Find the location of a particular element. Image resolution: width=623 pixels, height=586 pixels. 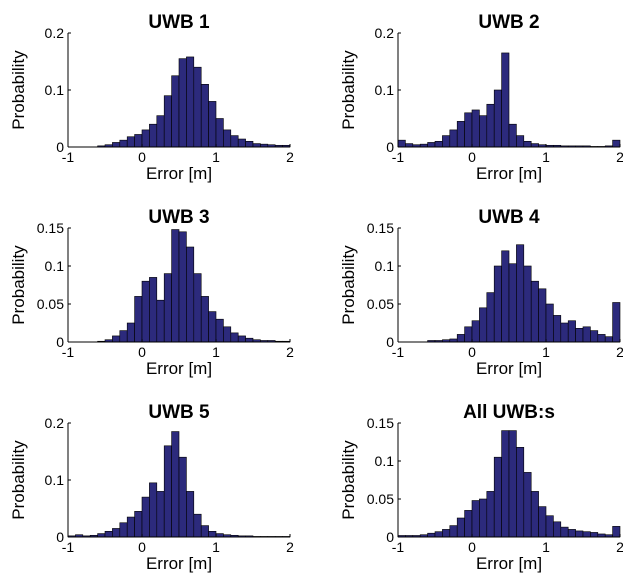

x-tick-label: -1 is located at coordinates (68, 352).